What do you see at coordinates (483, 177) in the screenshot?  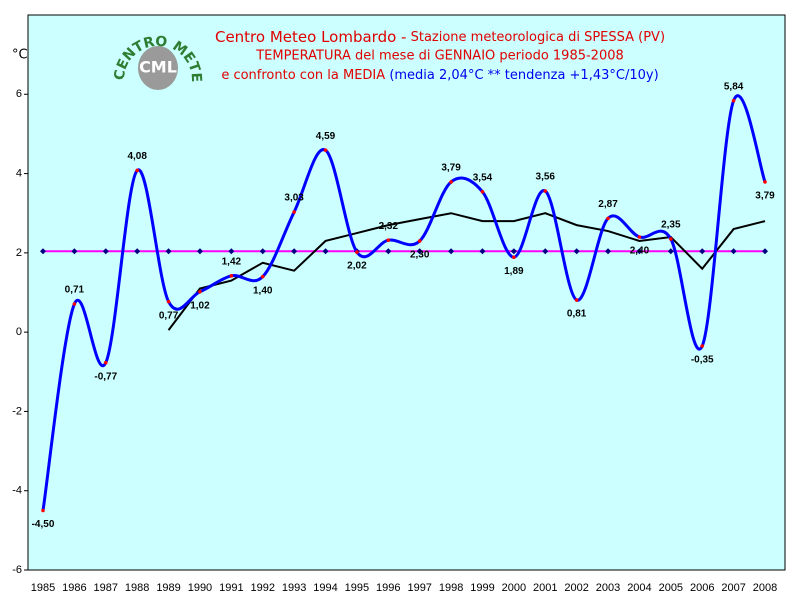 I see `value-label: 3,54` at bounding box center [483, 177].